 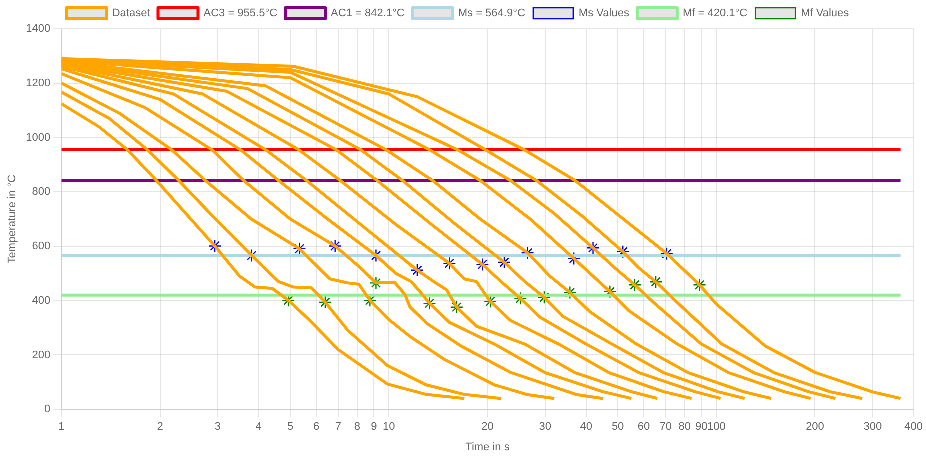 What do you see at coordinates (41, 355) in the screenshot?
I see `y-tick-label: 200` at bounding box center [41, 355].